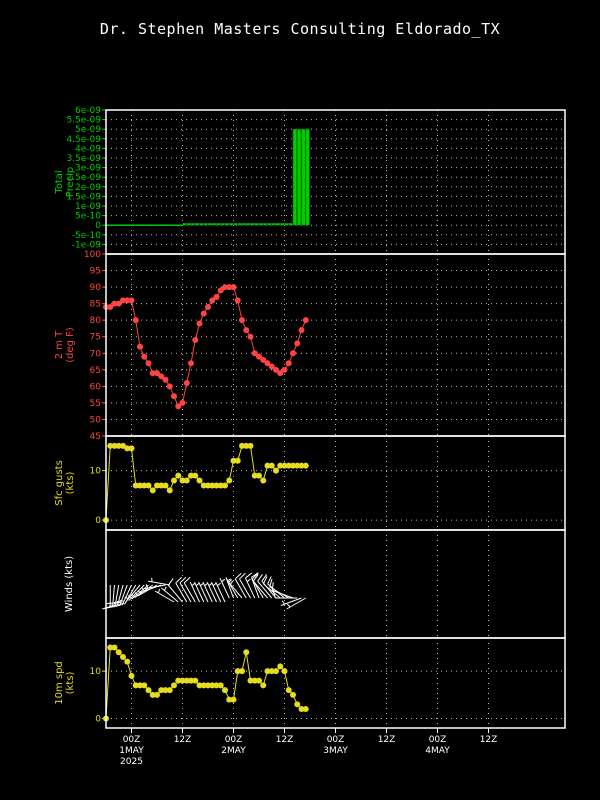  I want to click on y-axis-label-line: 2 m T, so click(59, 344).